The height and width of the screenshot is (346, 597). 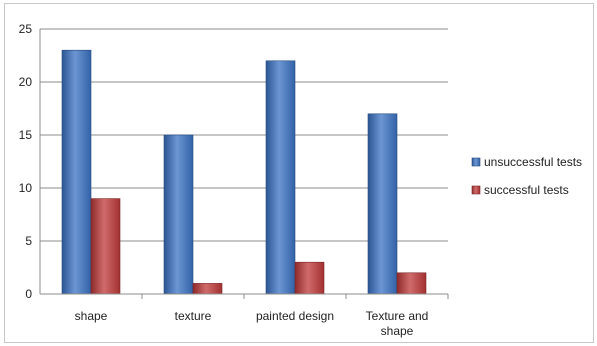 I want to click on x-tick-label: texture, so click(x=193, y=316).